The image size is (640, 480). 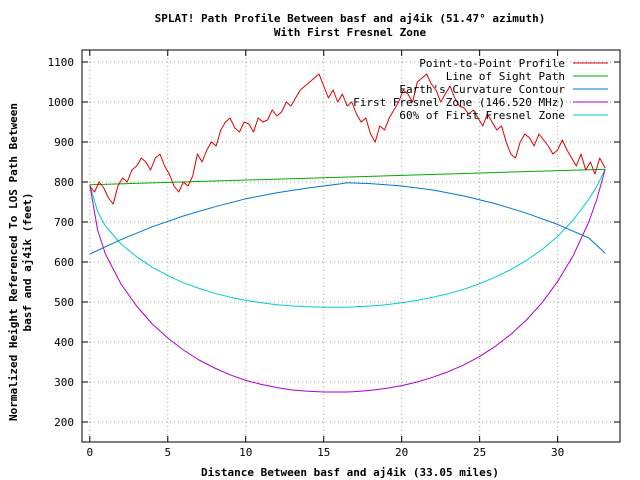 What do you see at coordinates (323, 452) in the screenshot?
I see `x-tick-label: 15` at bounding box center [323, 452].